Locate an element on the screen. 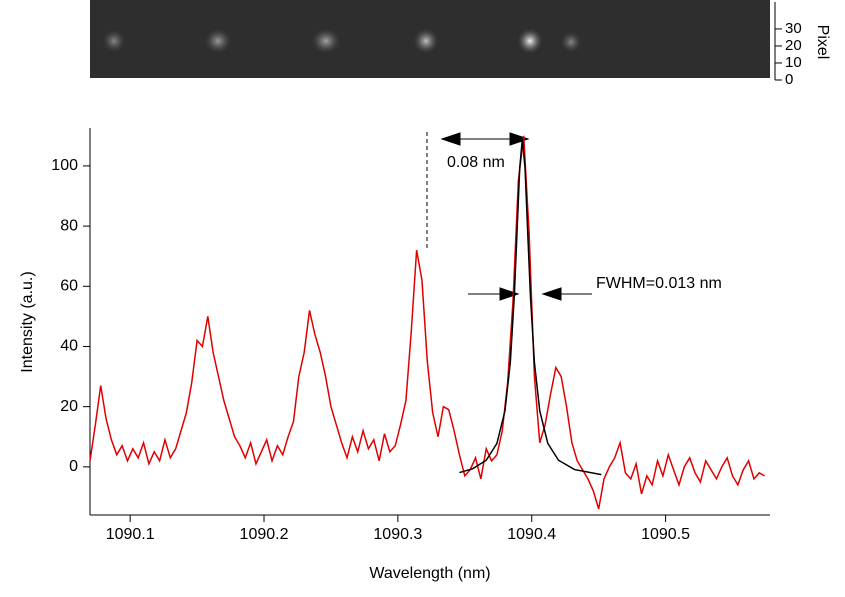  y-tick-label: 100 is located at coordinates (64, 165).